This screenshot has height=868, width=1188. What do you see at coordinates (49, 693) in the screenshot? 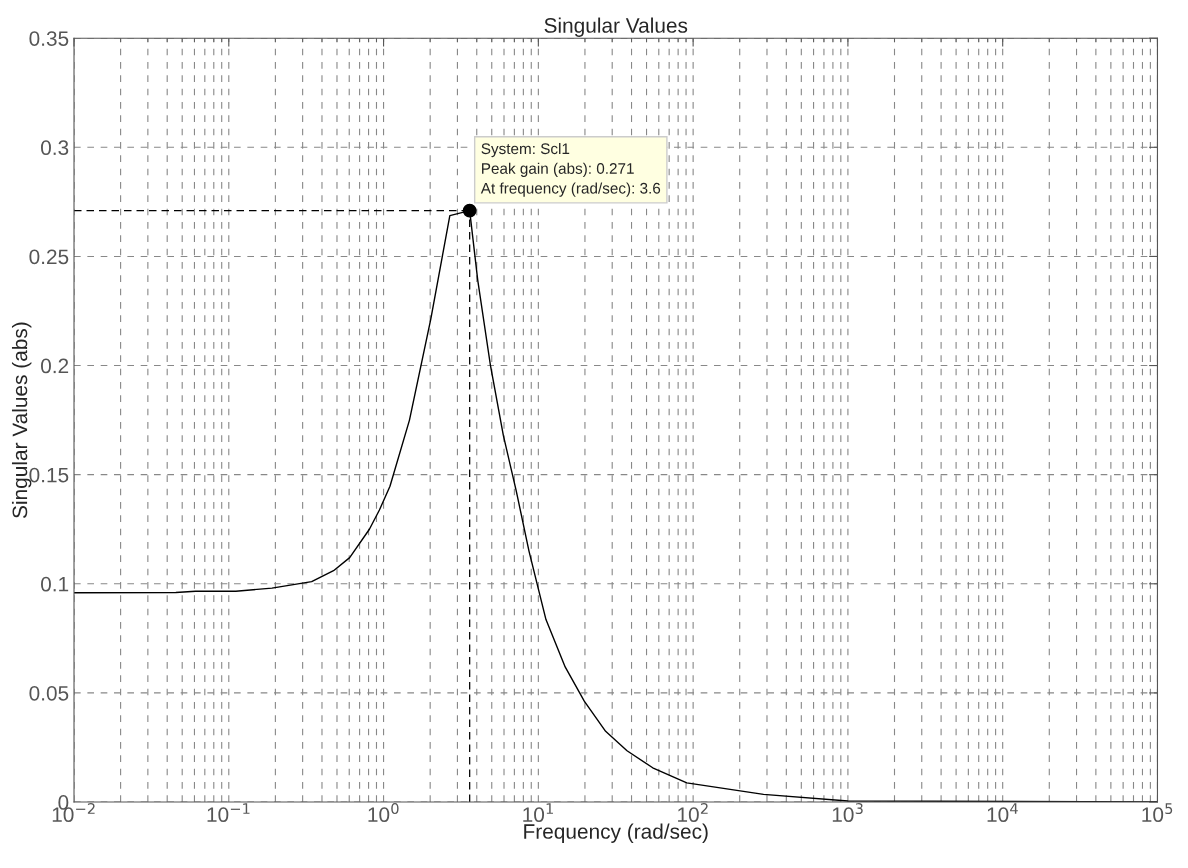
I see `y-tick-label: 0.05` at bounding box center [49, 693].